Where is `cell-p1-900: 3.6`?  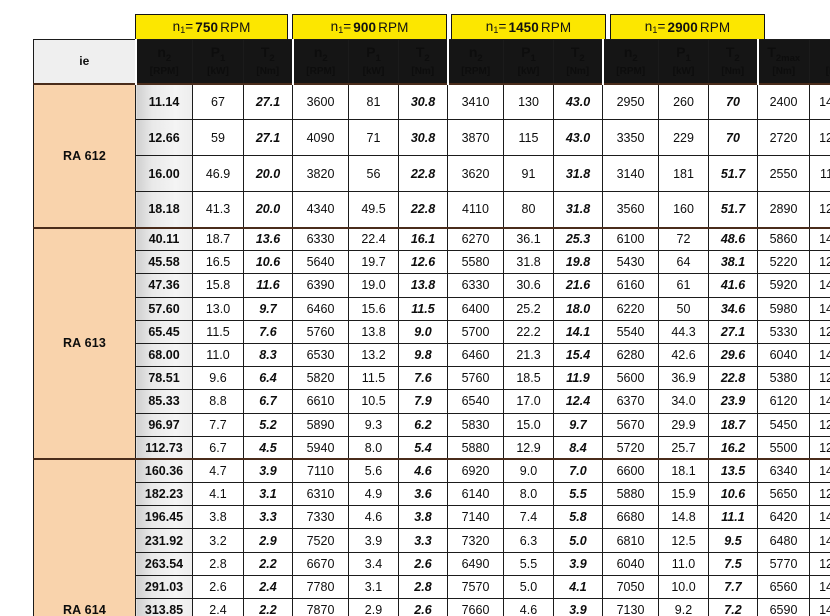 cell-p1-900: 3.6 is located at coordinates (423, 494).